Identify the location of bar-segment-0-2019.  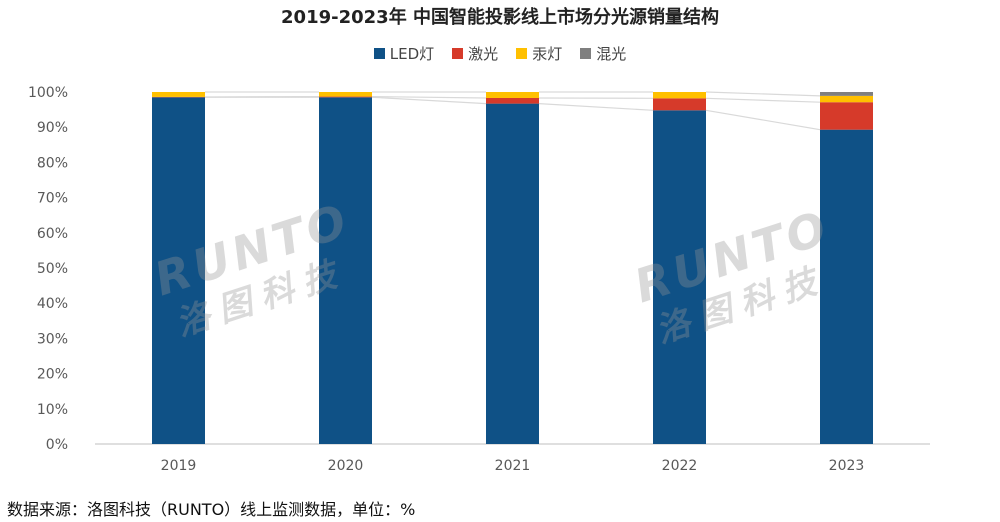
(178, 270).